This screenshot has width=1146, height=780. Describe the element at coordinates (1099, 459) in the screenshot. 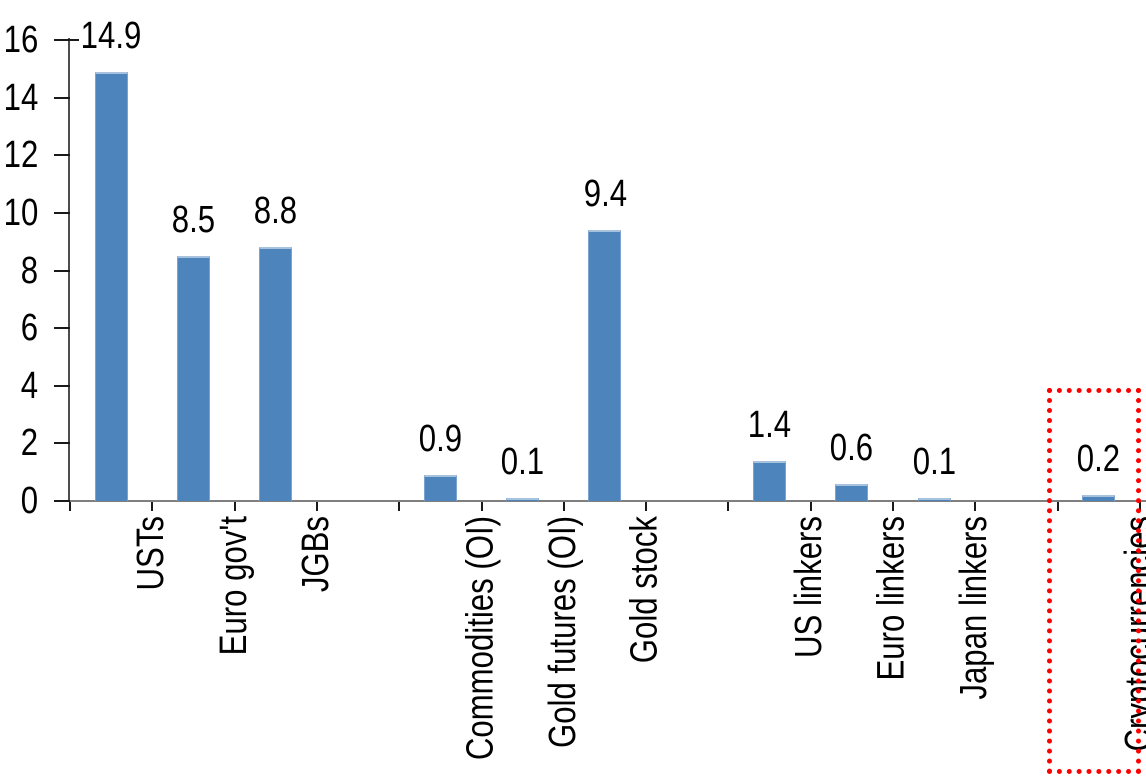

I see `bar-value-label: 0.2` at that location.